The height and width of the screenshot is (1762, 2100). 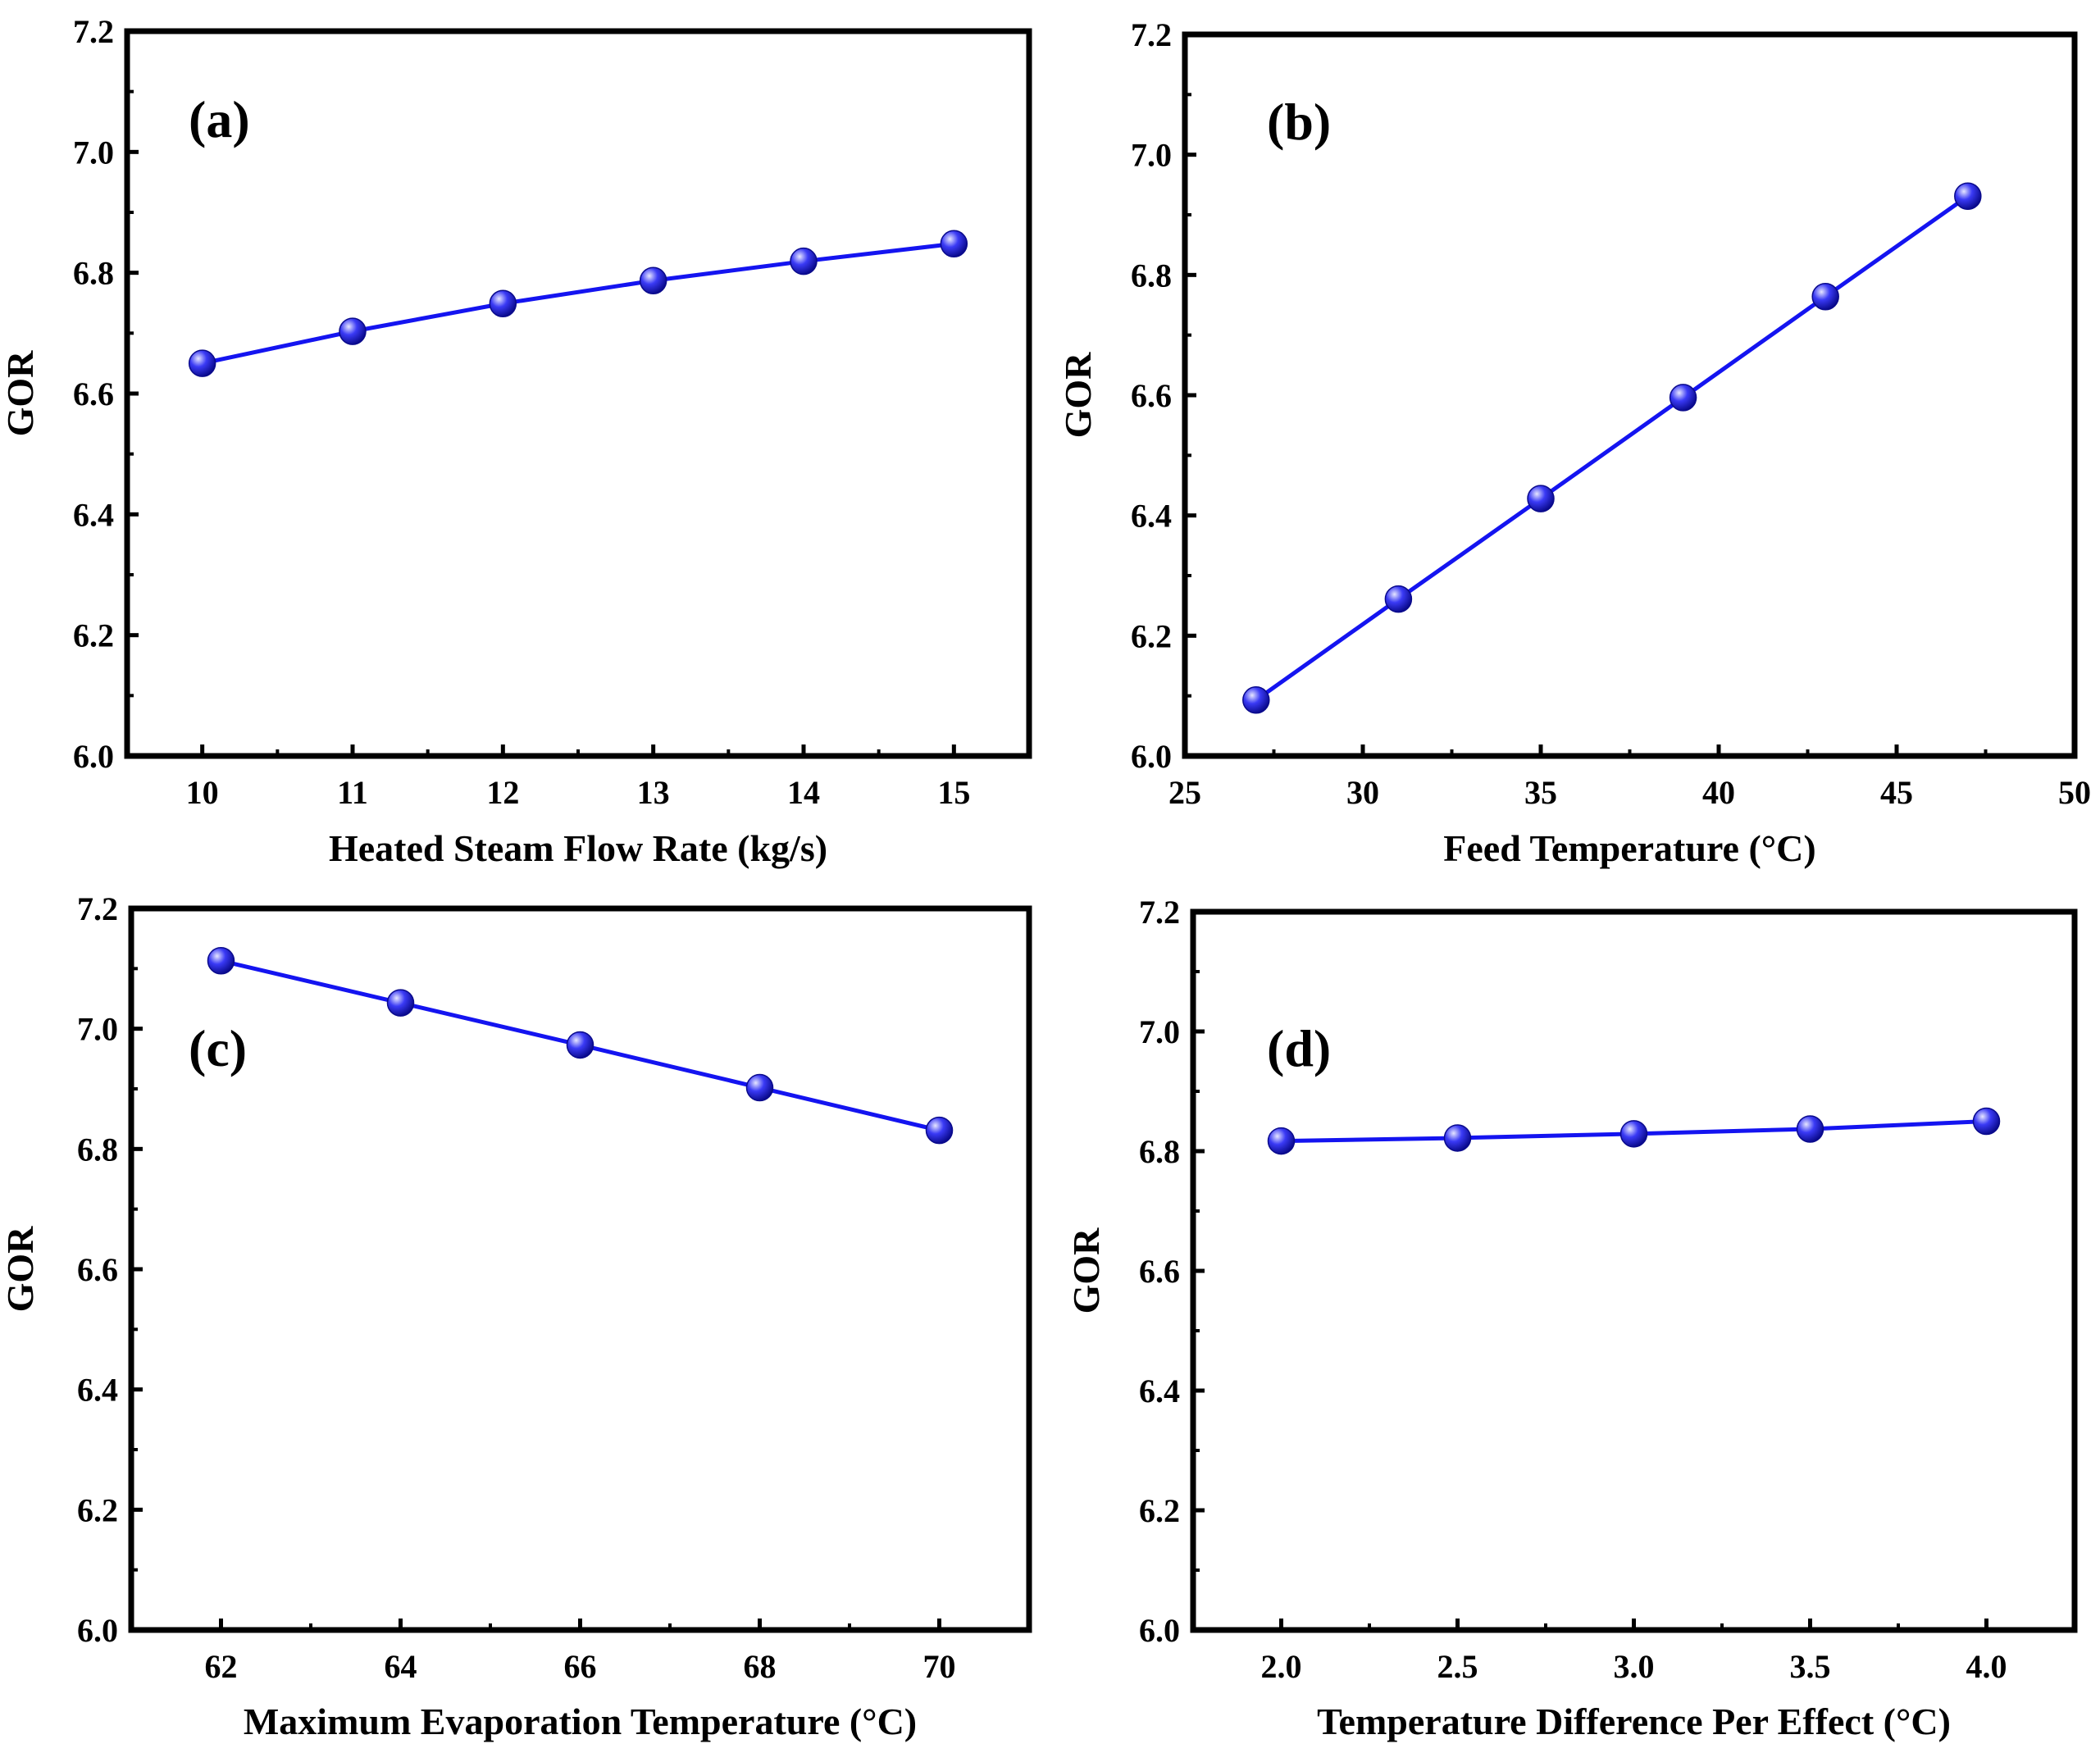 I want to click on x-tick-label: 25, so click(x=1184, y=792).